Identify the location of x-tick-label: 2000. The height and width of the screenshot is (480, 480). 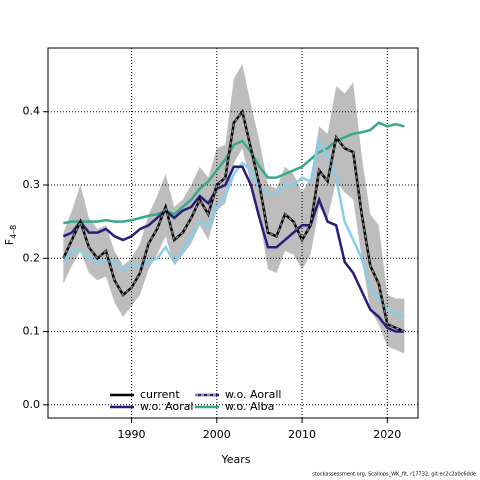
(217, 434).